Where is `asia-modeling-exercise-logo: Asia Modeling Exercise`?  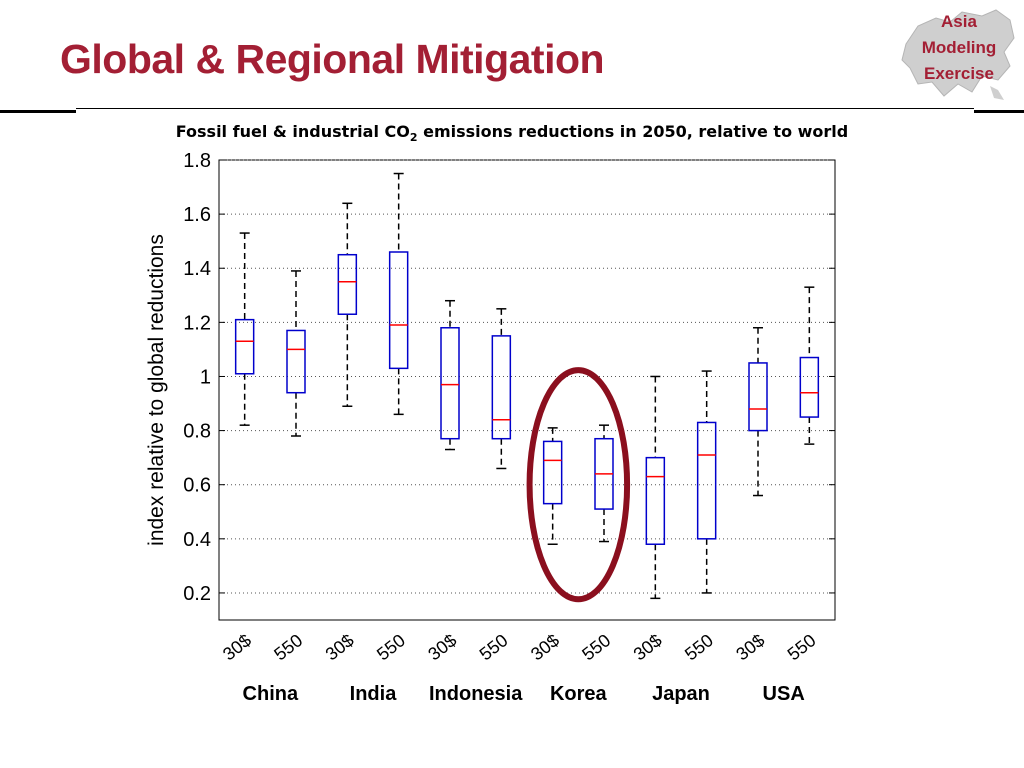
asia-modeling-exercise-logo: Asia Modeling Exercise is located at coordinates (959, 54).